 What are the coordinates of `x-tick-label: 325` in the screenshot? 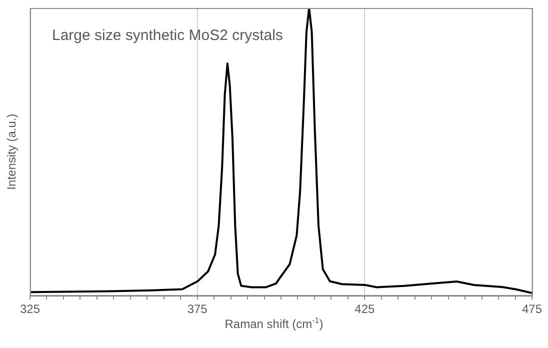 It's located at (30, 309).